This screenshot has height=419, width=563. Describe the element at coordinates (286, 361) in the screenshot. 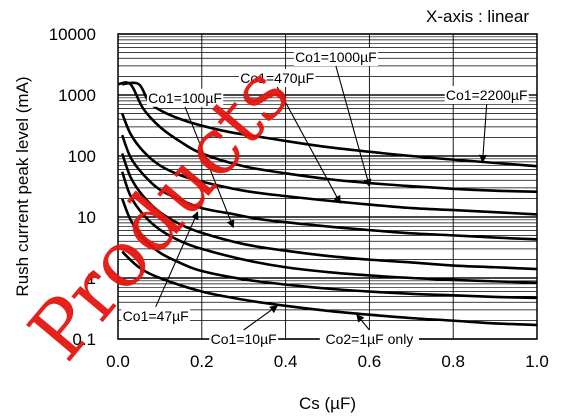

I see `x-tick-label: 0.4` at that location.